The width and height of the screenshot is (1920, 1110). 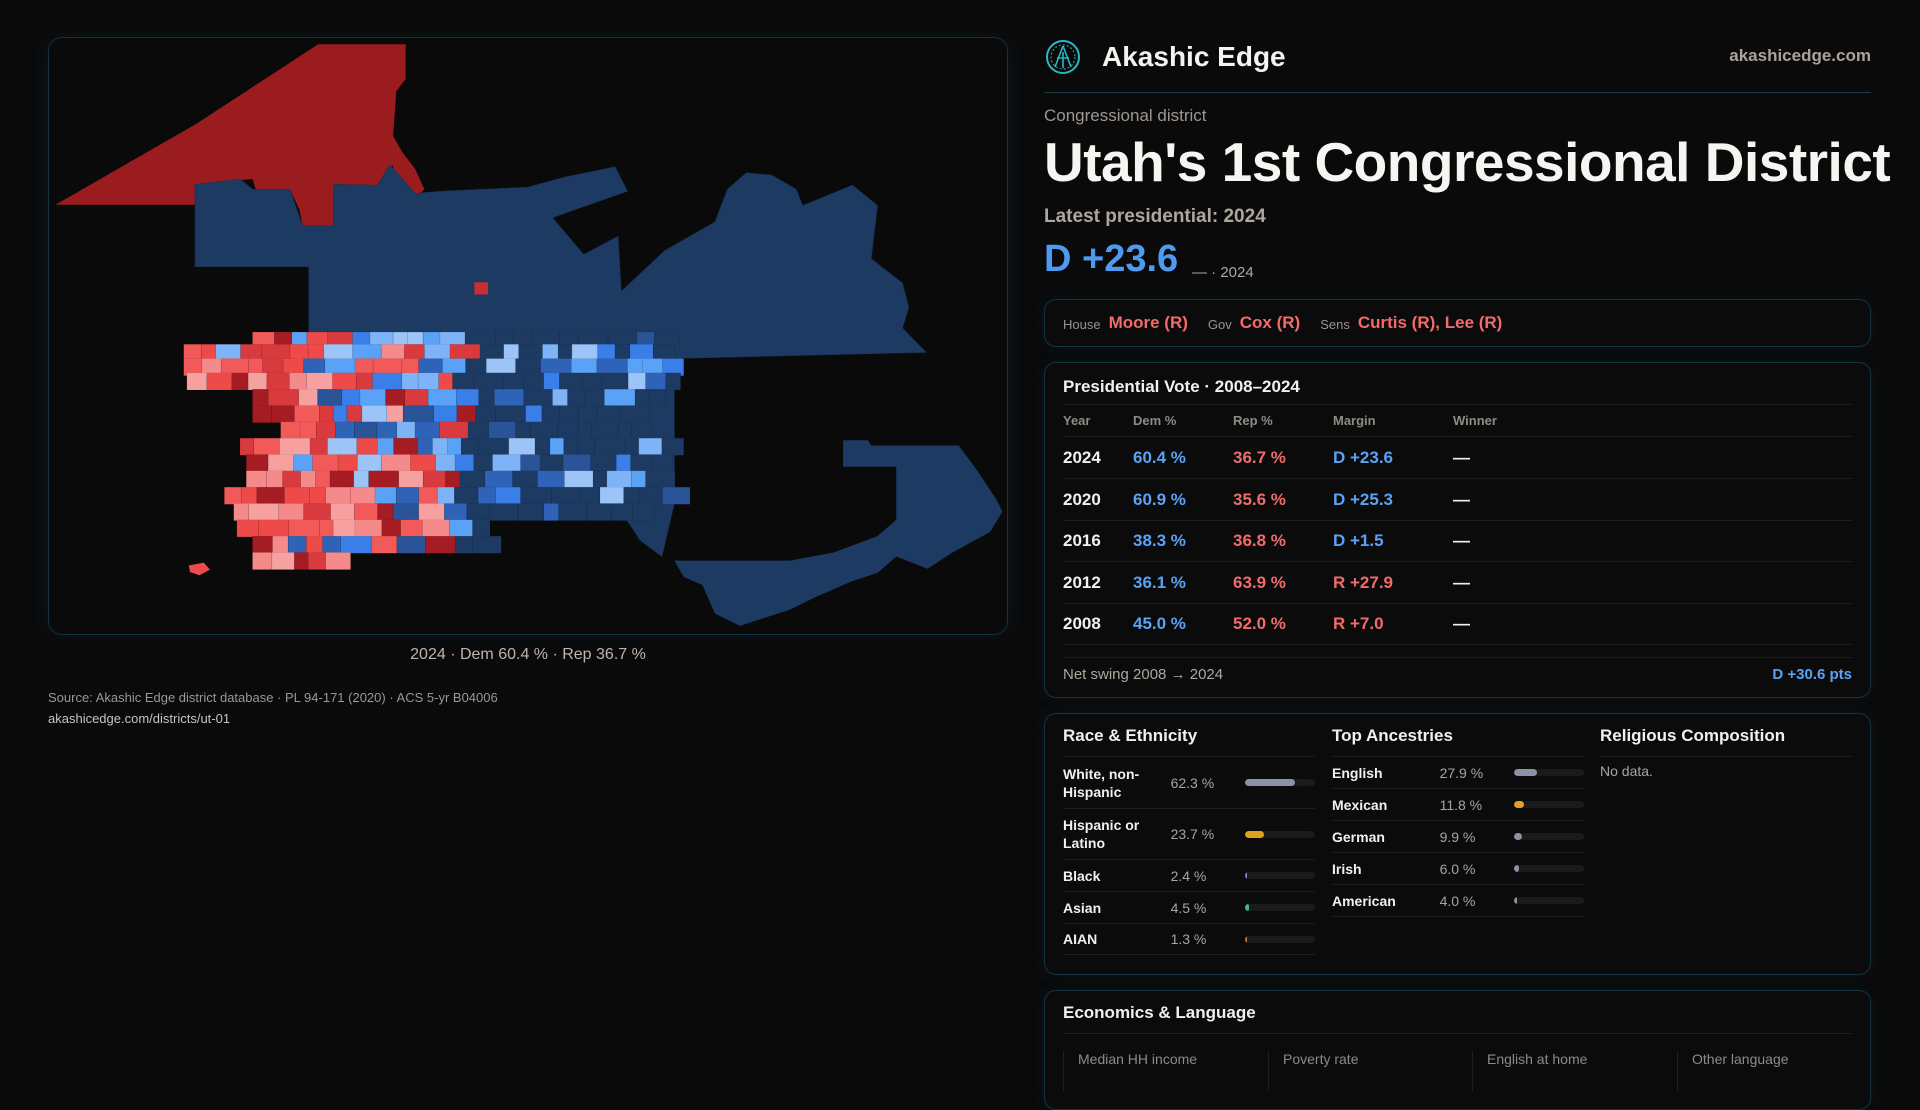 What do you see at coordinates (1475, 420) in the screenshot?
I see `column-header: Winner` at bounding box center [1475, 420].